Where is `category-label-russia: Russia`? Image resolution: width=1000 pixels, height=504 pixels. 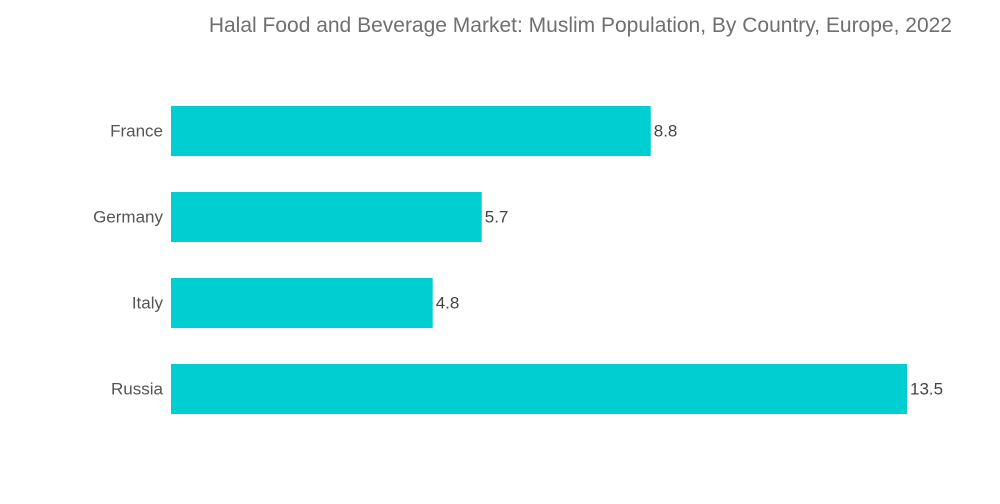
category-label-russia: Russia is located at coordinates (137, 389).